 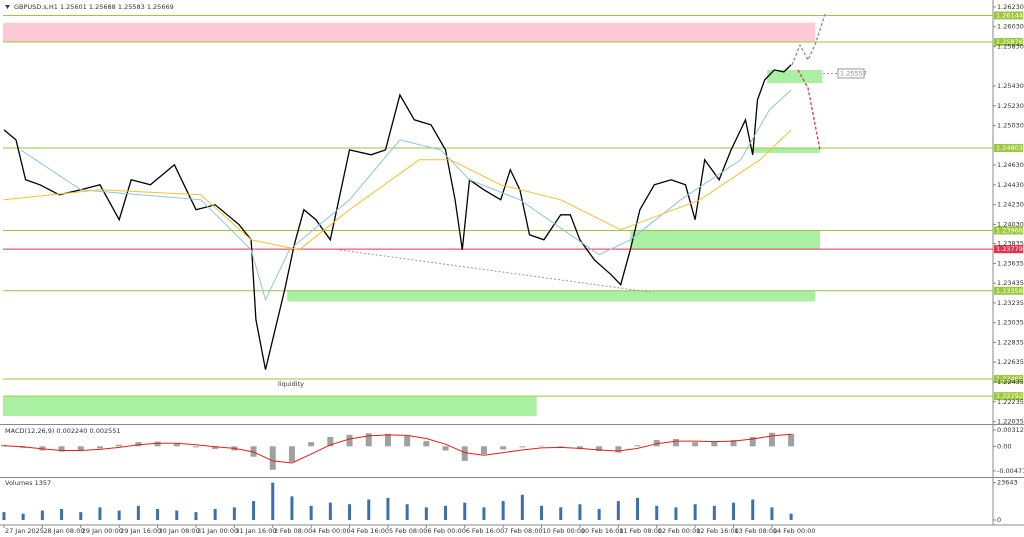 What do you see at coordinates (756, 531) in the screenshot?
I see `x-tick-label: 13 Feb 08:00` at bounding box center [756, 531].